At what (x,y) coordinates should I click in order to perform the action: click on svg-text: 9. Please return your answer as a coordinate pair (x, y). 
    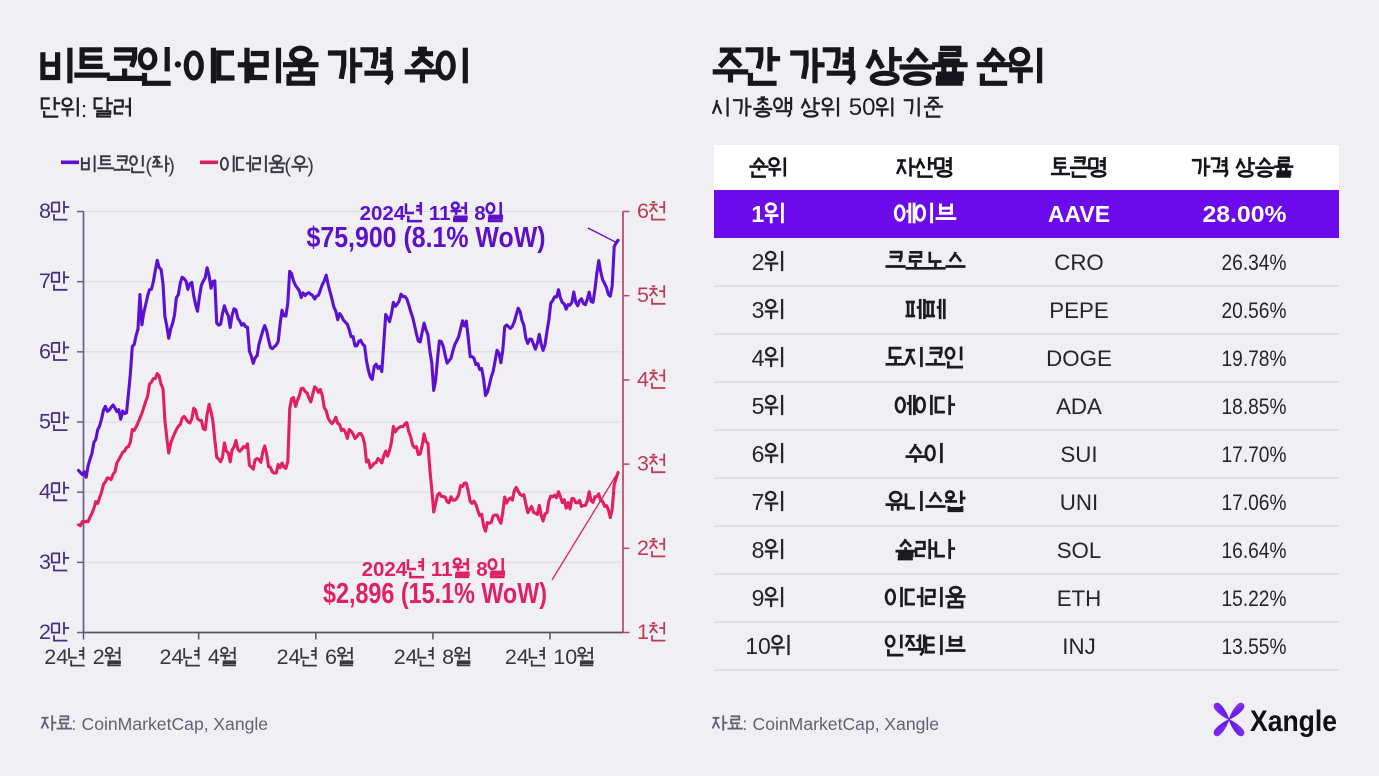
    Looking at the image, I should click on (758, 598).